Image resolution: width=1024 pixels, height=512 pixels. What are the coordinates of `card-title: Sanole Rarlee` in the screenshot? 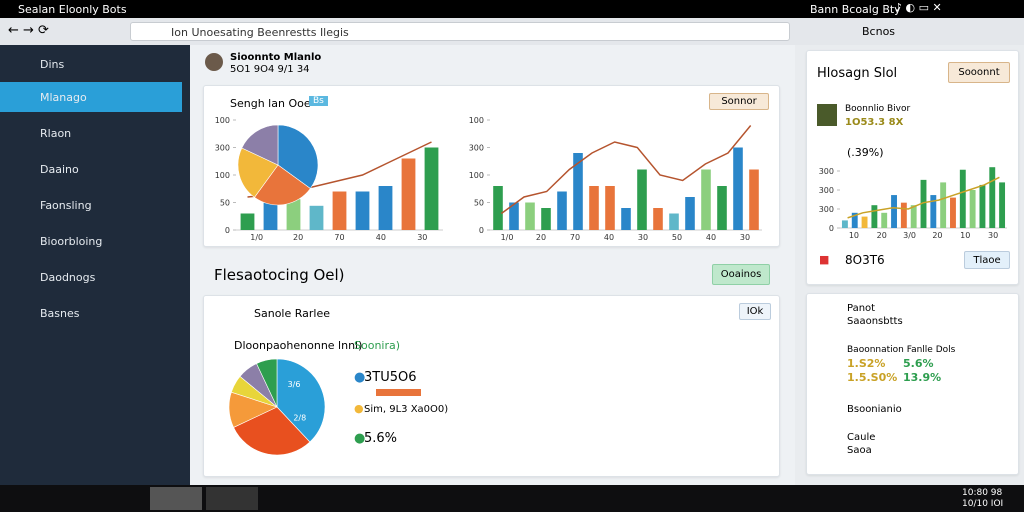 It's located at (292, 313).